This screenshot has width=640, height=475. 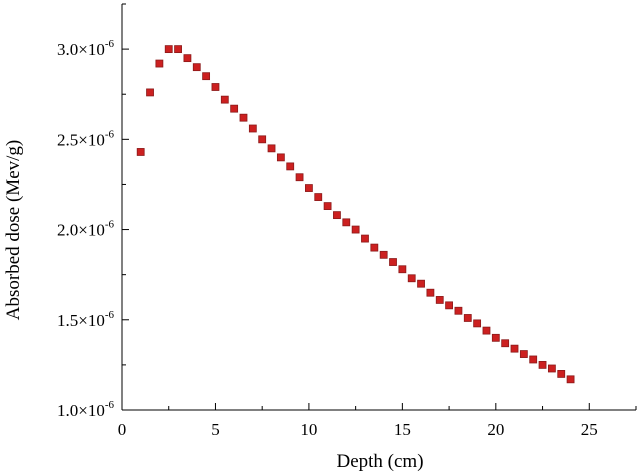 What do you see at coordinates (379, 461) in the screenshot?
I see `x-axis-title: Depth (cm)` at bounding box center [379, 461].